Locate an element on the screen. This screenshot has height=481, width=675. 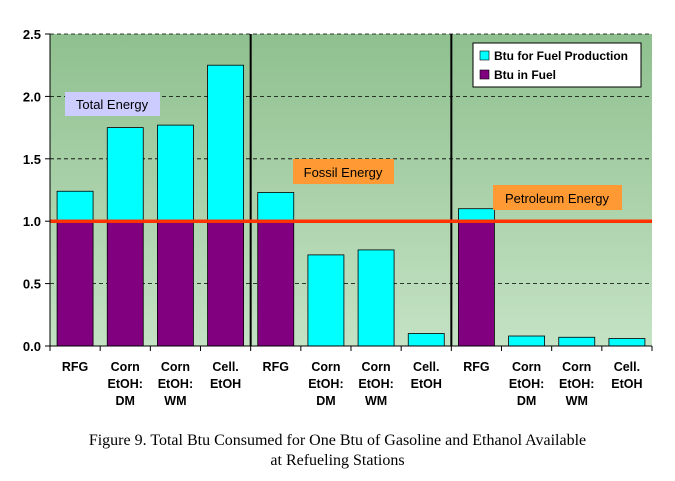
svg-text: Total Energy is located at coordinates (112, 104).